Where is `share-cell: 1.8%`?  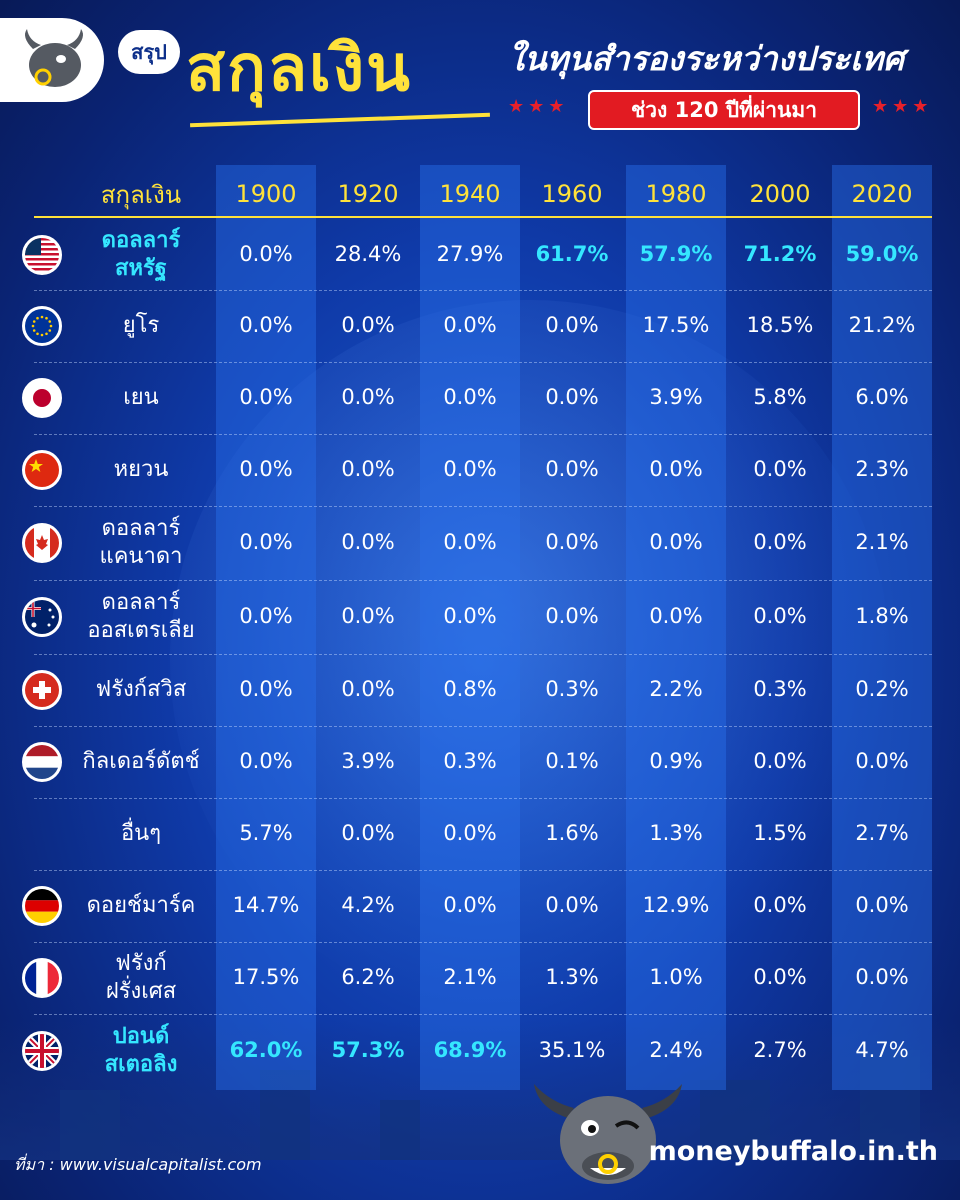
share-cell: 1.8% is located at coordinates (882, 616).